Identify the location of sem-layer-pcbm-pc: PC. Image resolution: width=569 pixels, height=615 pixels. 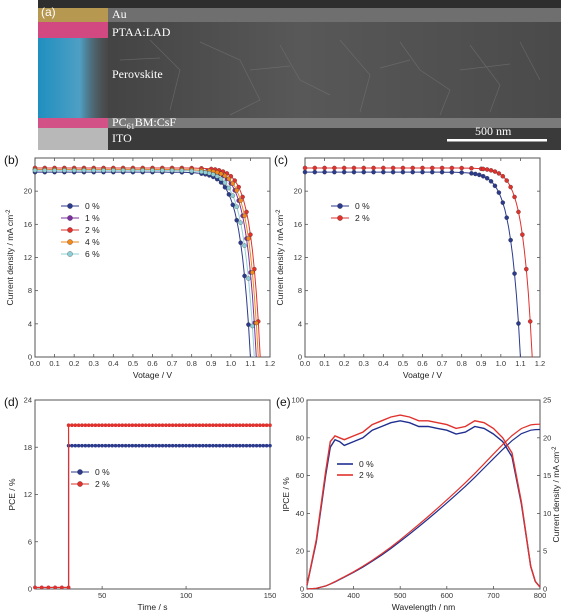
(119, 122).